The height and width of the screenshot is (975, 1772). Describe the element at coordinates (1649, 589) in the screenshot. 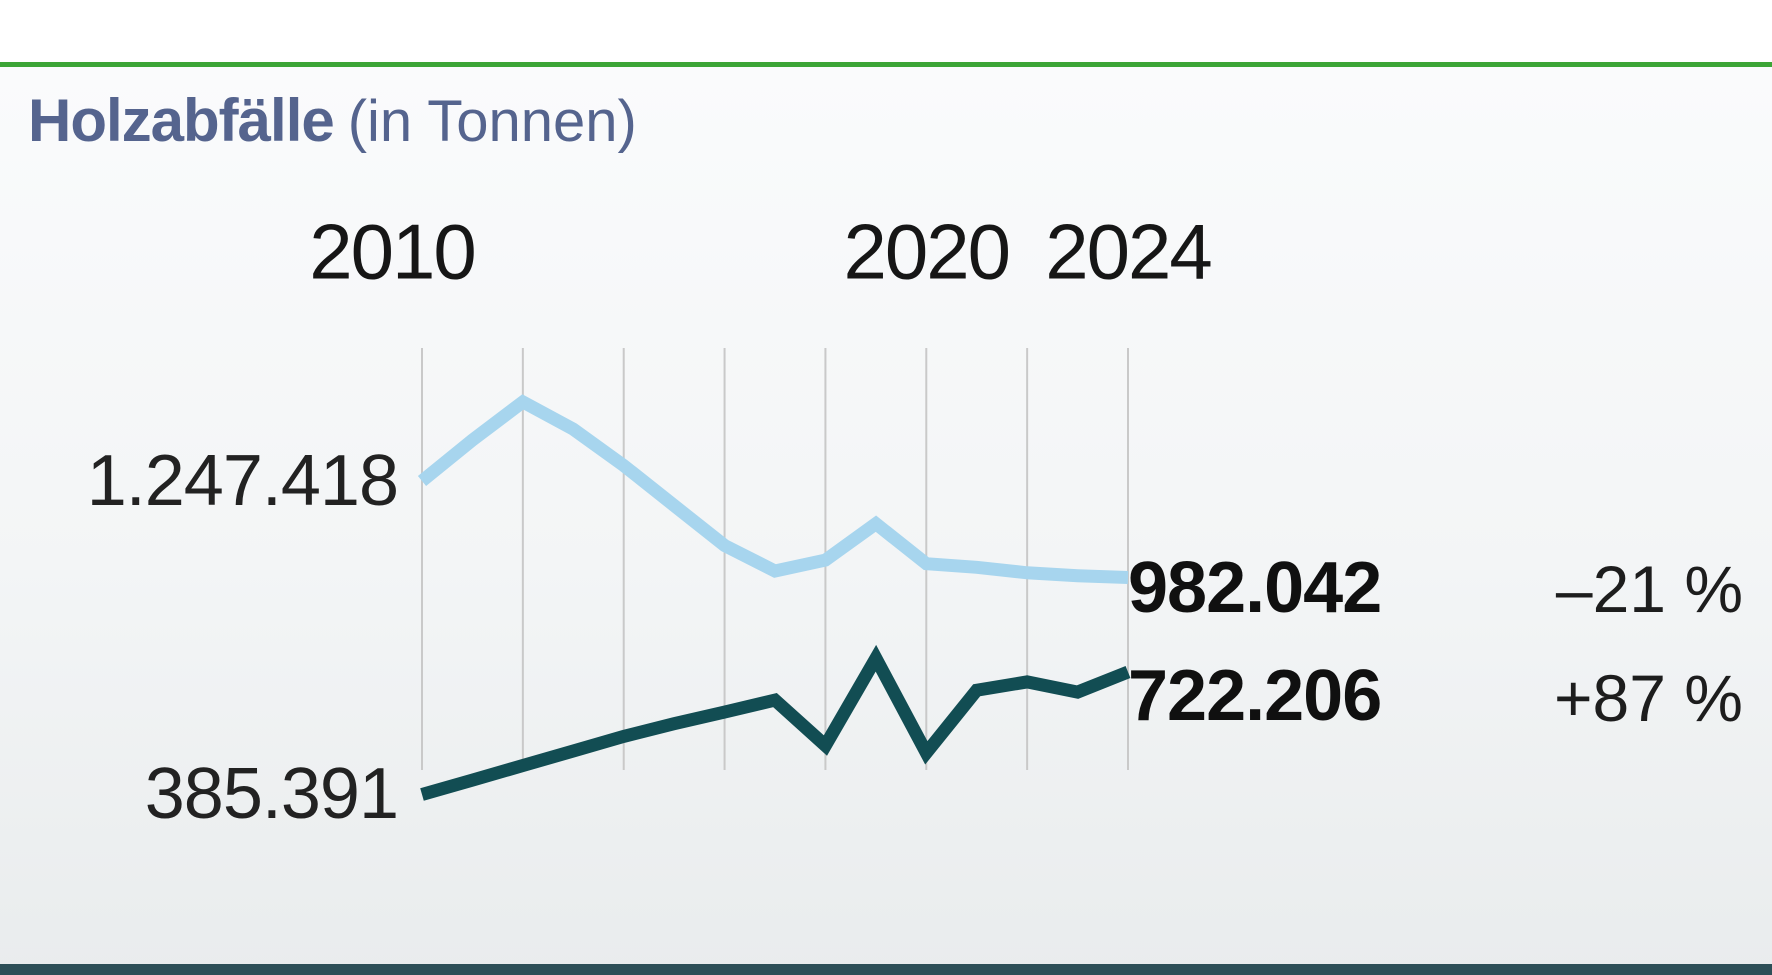

I see `change-percent-light-blue: –21 %` at that location.